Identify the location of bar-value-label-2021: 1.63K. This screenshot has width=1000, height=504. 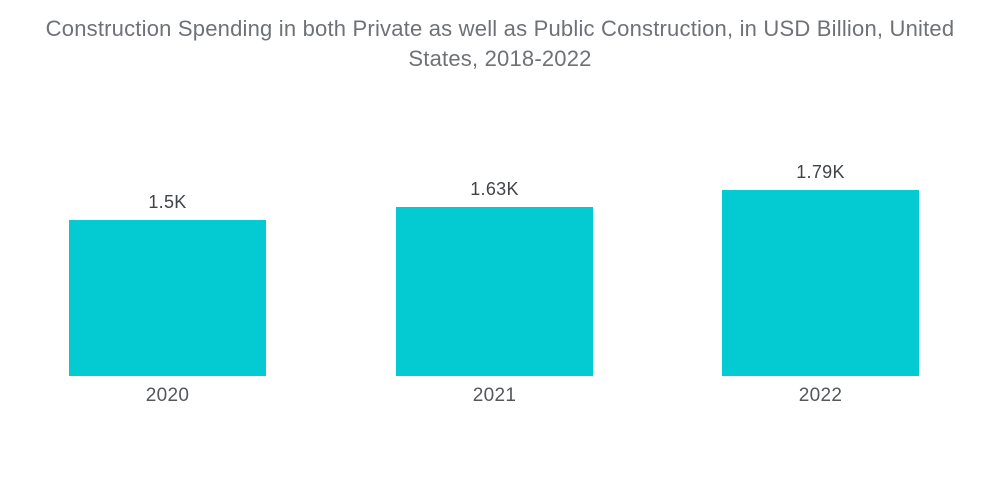
(494, 189).